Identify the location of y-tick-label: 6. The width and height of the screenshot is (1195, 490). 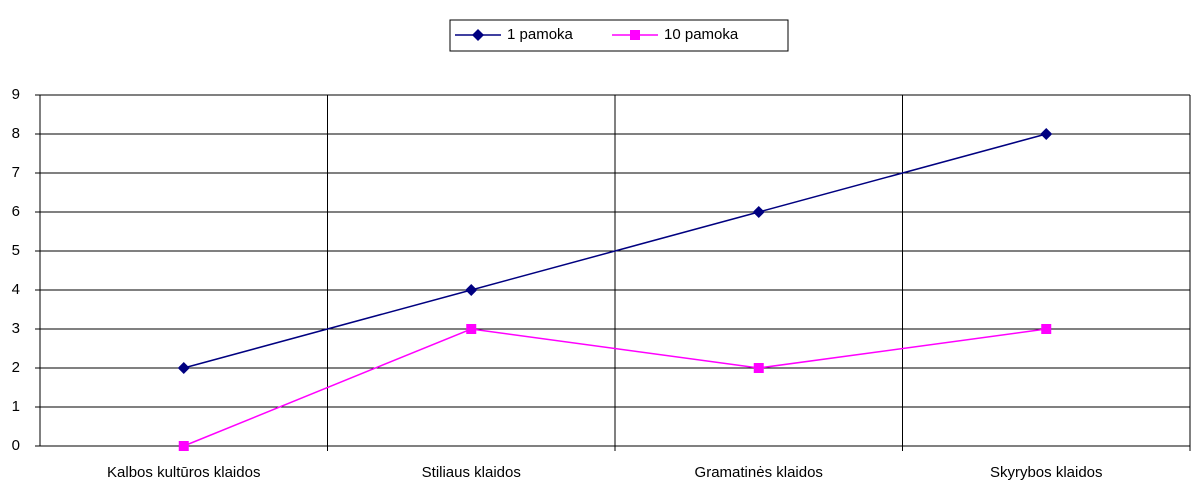
(16, 211).